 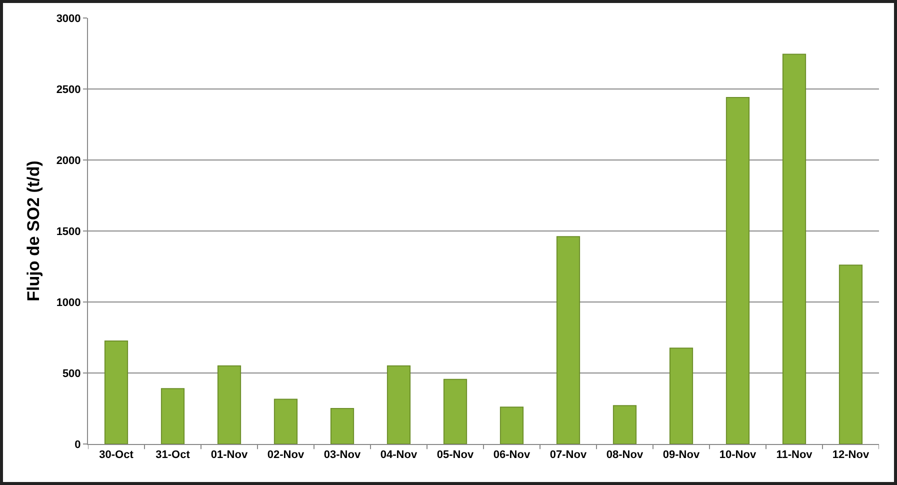 I want to click on x-tick-label: 04-Nov, so click(x=399, y=455).